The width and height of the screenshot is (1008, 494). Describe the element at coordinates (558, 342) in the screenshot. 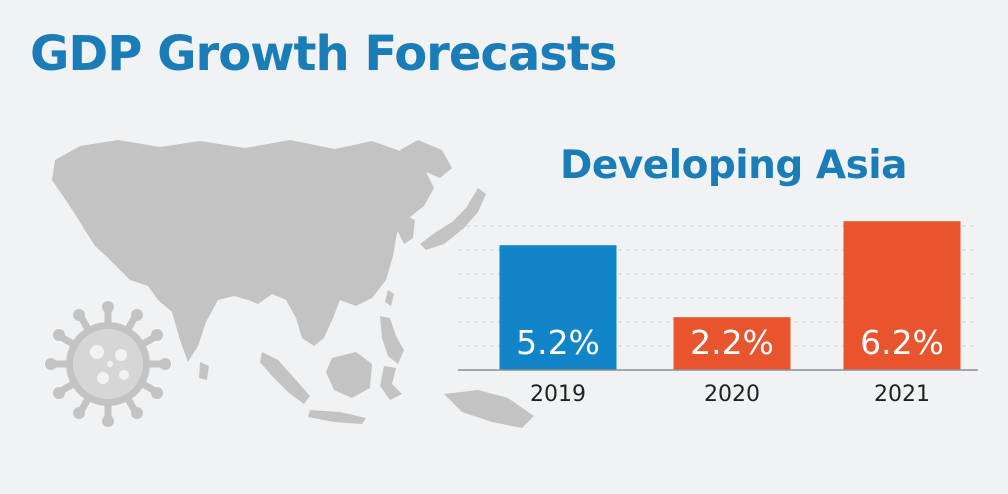

I see `data-label: 5.2%` at that location.